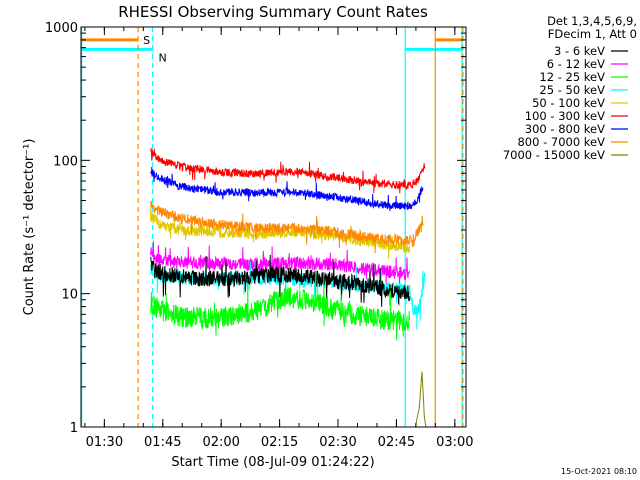 The width and height of the screenshot is (640, 480). What do you see at coordinates (273, 12) in the screenshot?
I see `chart-title: RHESSI Observing Summary Count Rates` at bounding box center [273, 12].